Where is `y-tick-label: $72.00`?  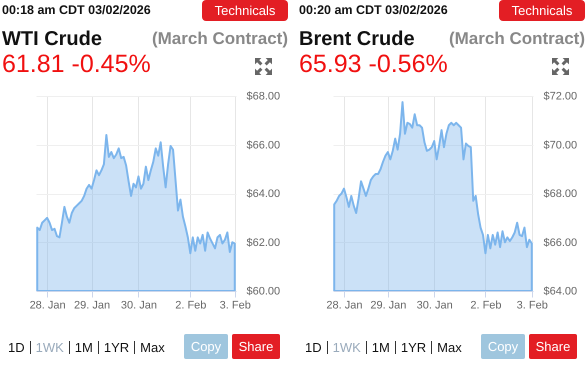 y-tick-label: $72.00 is located at coordinates (561, 96).